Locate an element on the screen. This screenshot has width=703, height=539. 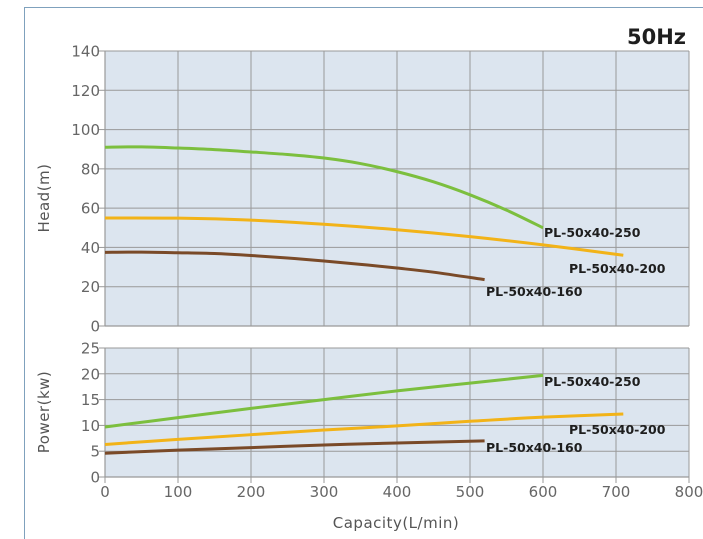
power-ytick-label: 5 is located at coordinates (95, 452).